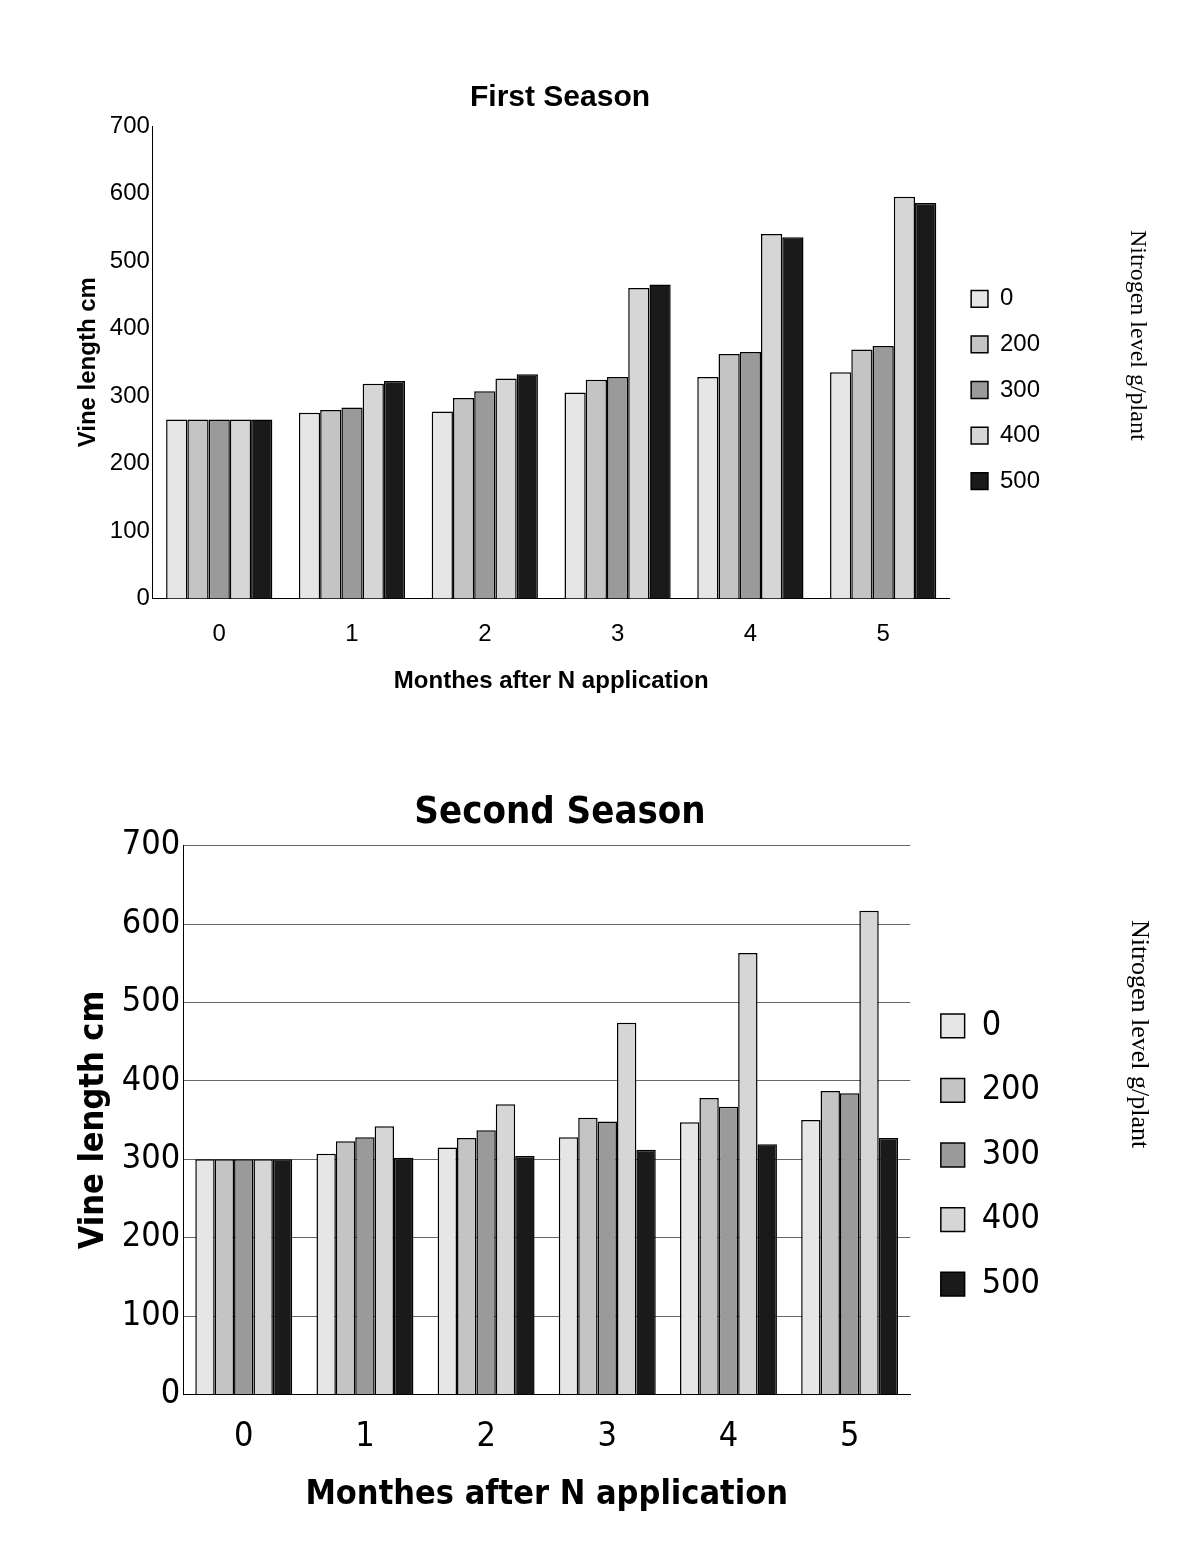 The width and height of the screenshot is (1188, 1547). I want to click on chart-title: Second Season, so click(560, 809).